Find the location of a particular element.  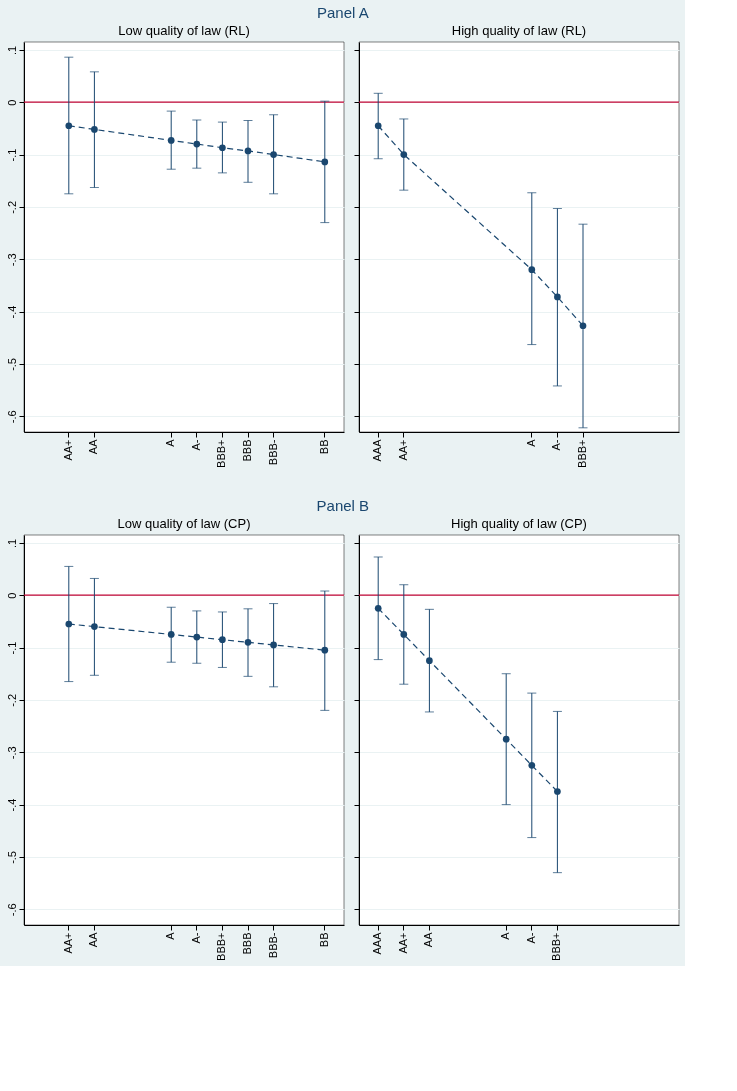

text: Panel B is located at coordinates (343, 505).